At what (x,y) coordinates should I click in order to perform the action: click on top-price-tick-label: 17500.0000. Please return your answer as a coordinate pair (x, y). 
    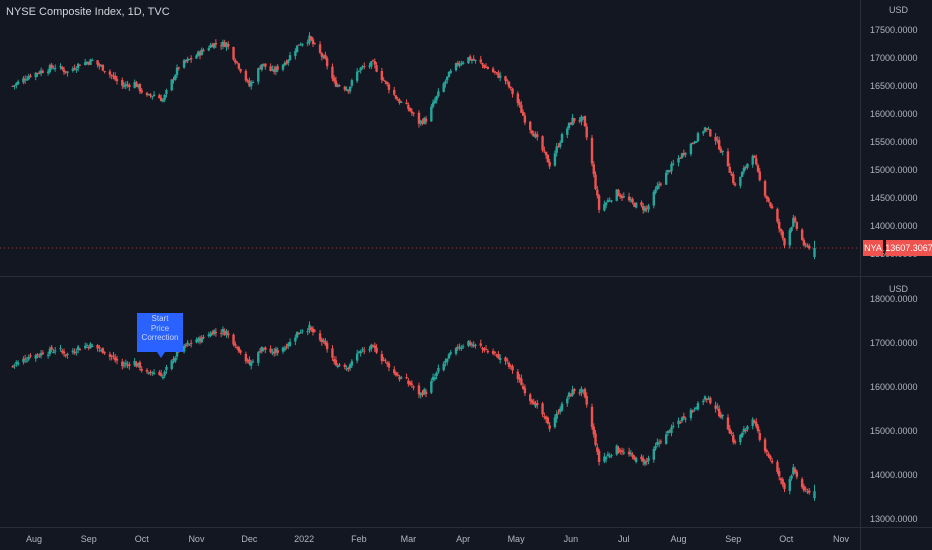
    Looking at the image, I should click on (894, 30).